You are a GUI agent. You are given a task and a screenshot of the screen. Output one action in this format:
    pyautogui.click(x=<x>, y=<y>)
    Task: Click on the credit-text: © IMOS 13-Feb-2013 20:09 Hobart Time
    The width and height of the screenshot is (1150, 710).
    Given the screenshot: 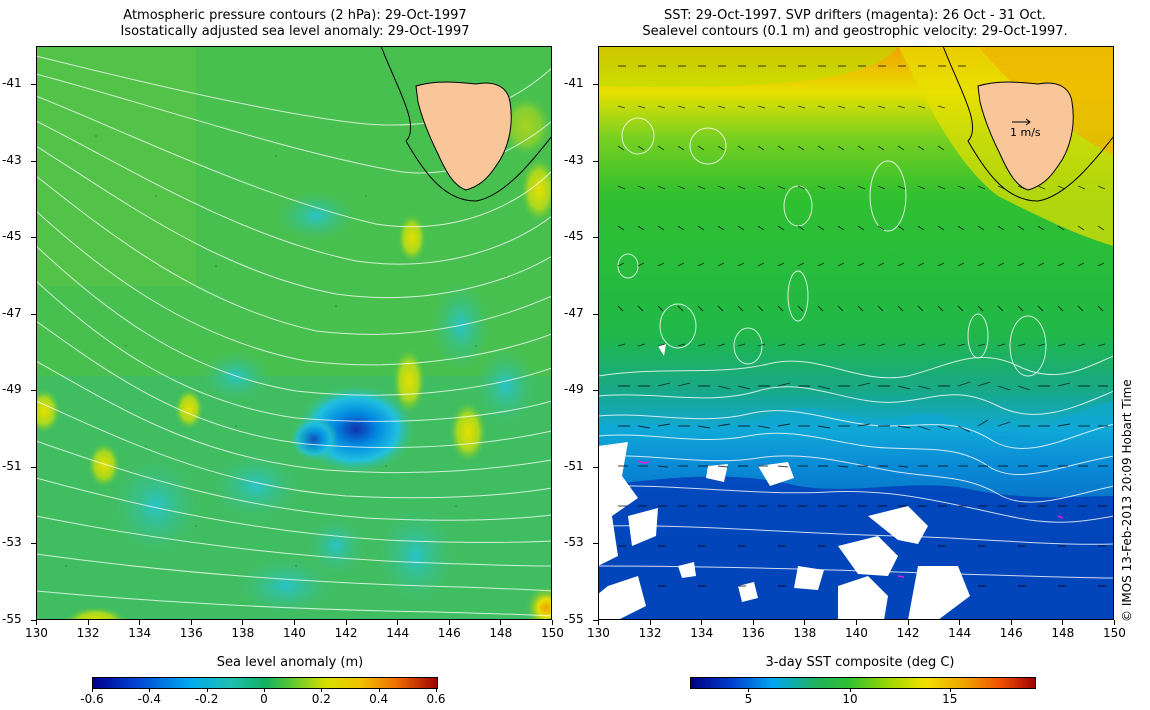 What is the action you would take?
    pyautogui.click(x=1127, y=500)
    